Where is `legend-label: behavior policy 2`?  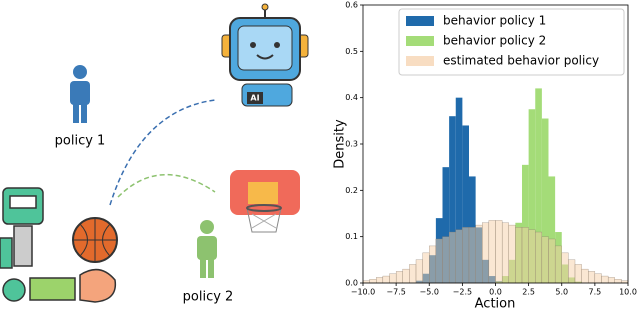 legend-label: behavior policy 2 is located at coordinates (494, 41).